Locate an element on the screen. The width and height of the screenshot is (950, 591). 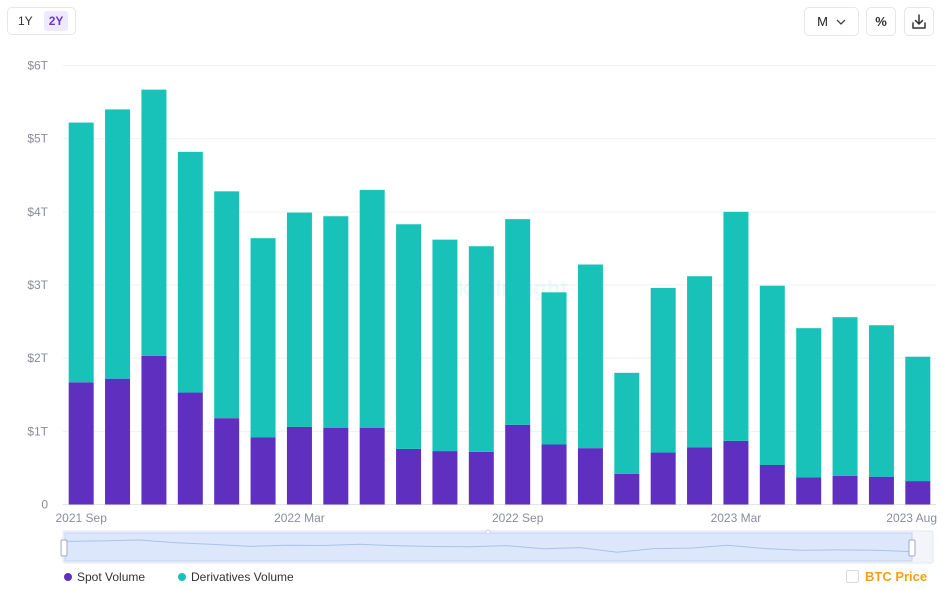
download-icon is located at coordinates (919, 21).